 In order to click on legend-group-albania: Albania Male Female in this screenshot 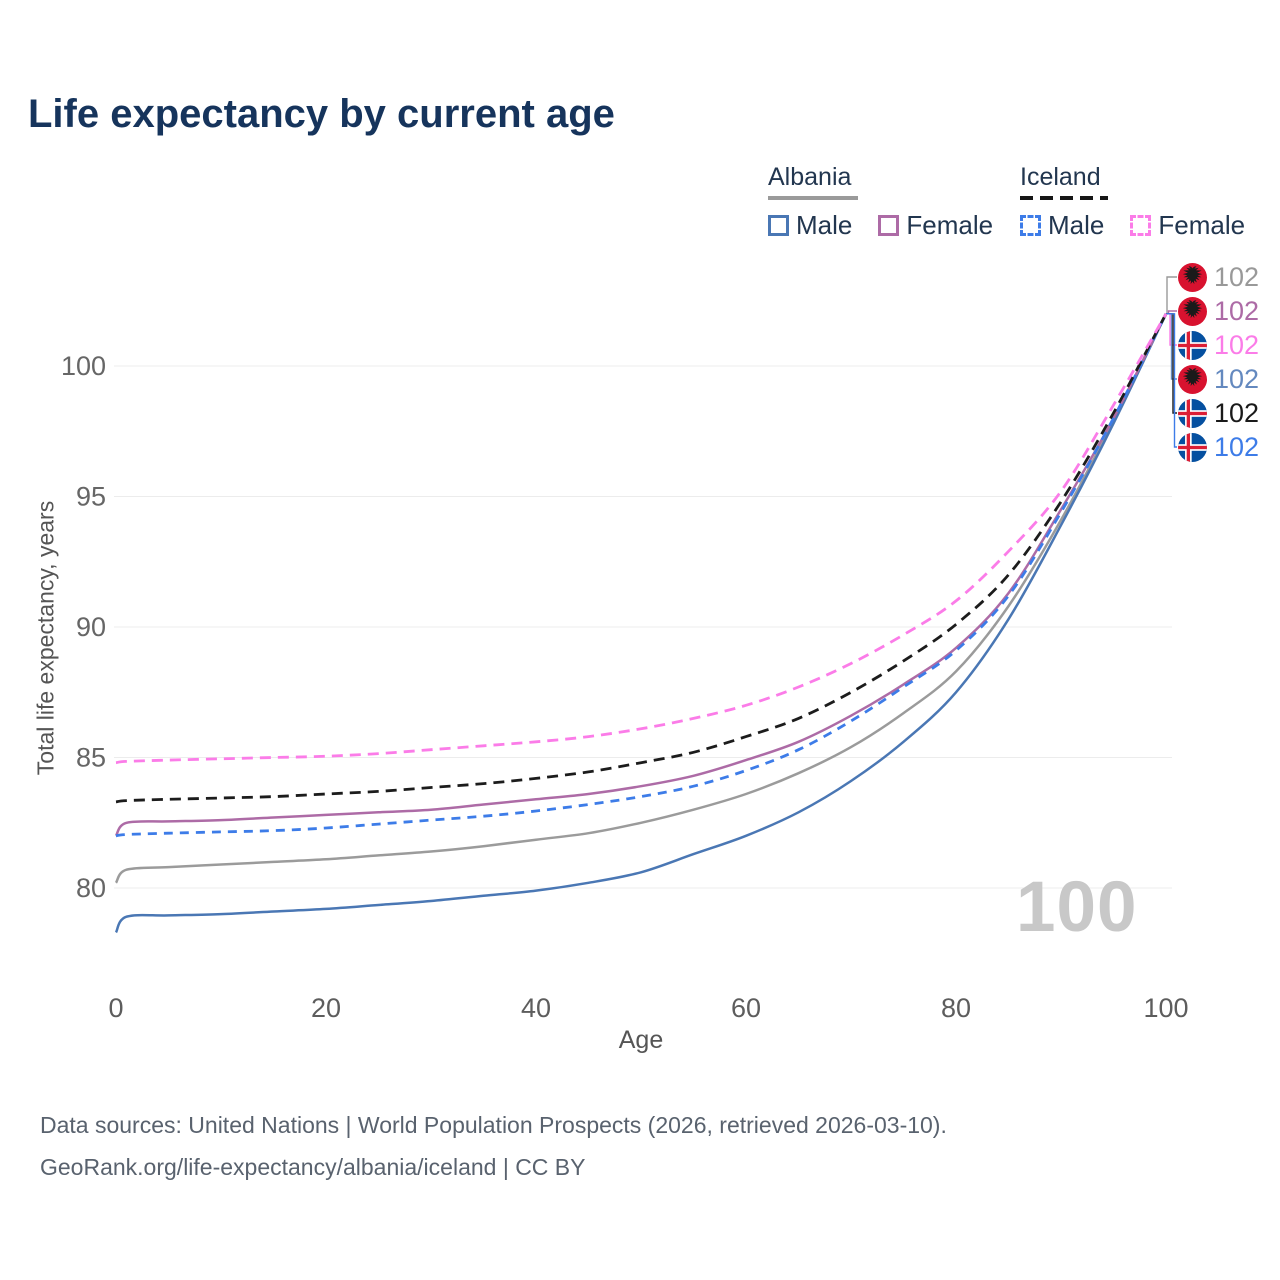, I will do `click(880, 202)`.